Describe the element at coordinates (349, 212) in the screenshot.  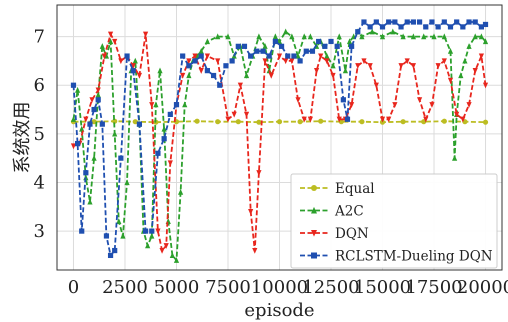
I see `legend-label-a2c: A2C` at that location.